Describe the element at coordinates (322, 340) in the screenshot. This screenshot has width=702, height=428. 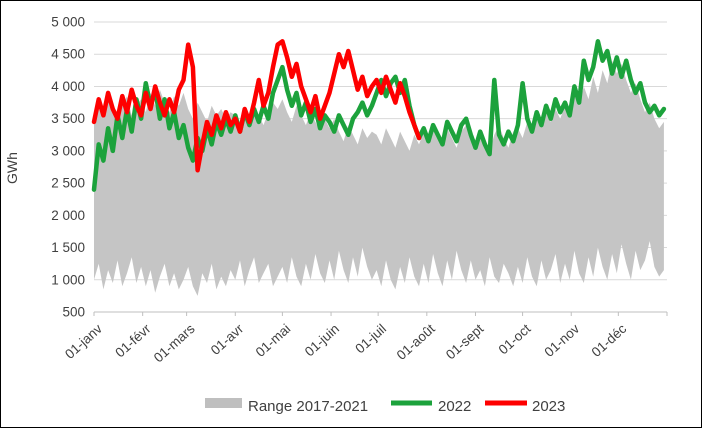
I see `x-tick-label: 01-juin` at that location.